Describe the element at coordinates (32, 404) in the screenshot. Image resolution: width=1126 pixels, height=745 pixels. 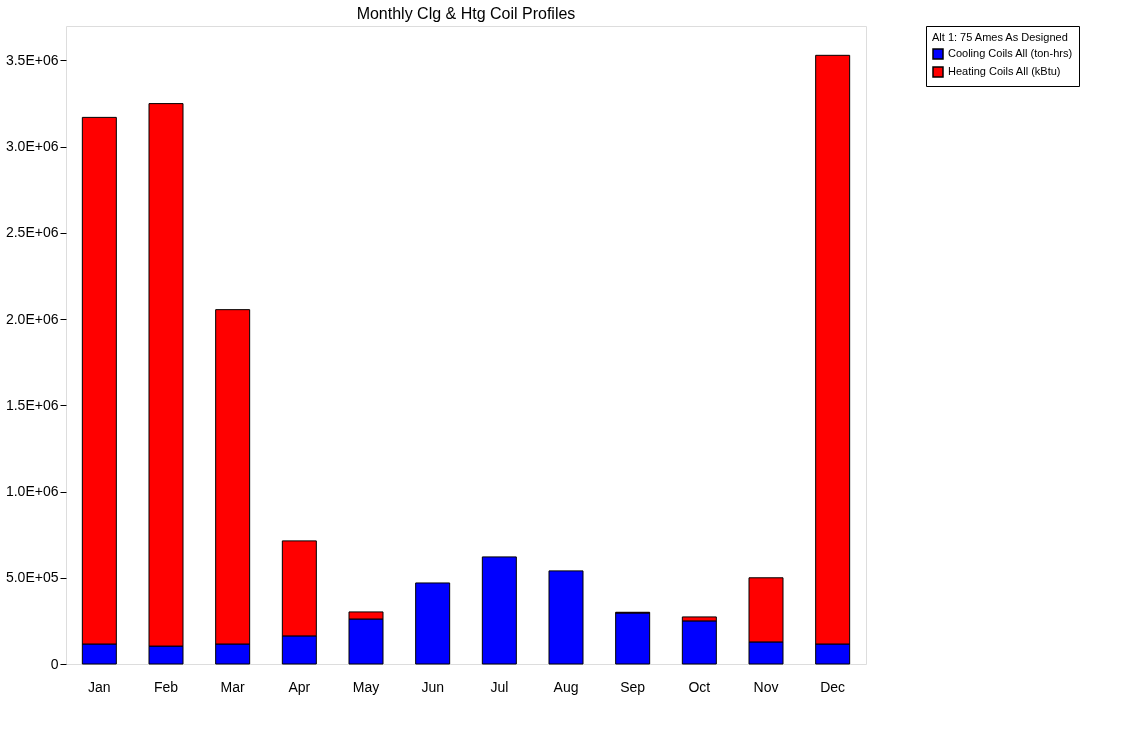
I see `y-tick-label: 1.5E+06` at that location.